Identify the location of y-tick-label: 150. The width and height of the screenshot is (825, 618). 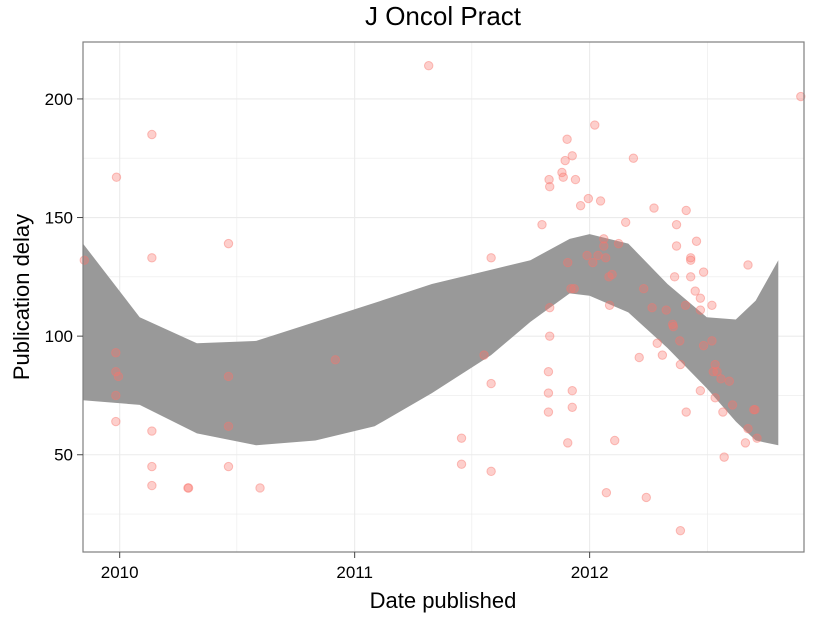
(59, 218).